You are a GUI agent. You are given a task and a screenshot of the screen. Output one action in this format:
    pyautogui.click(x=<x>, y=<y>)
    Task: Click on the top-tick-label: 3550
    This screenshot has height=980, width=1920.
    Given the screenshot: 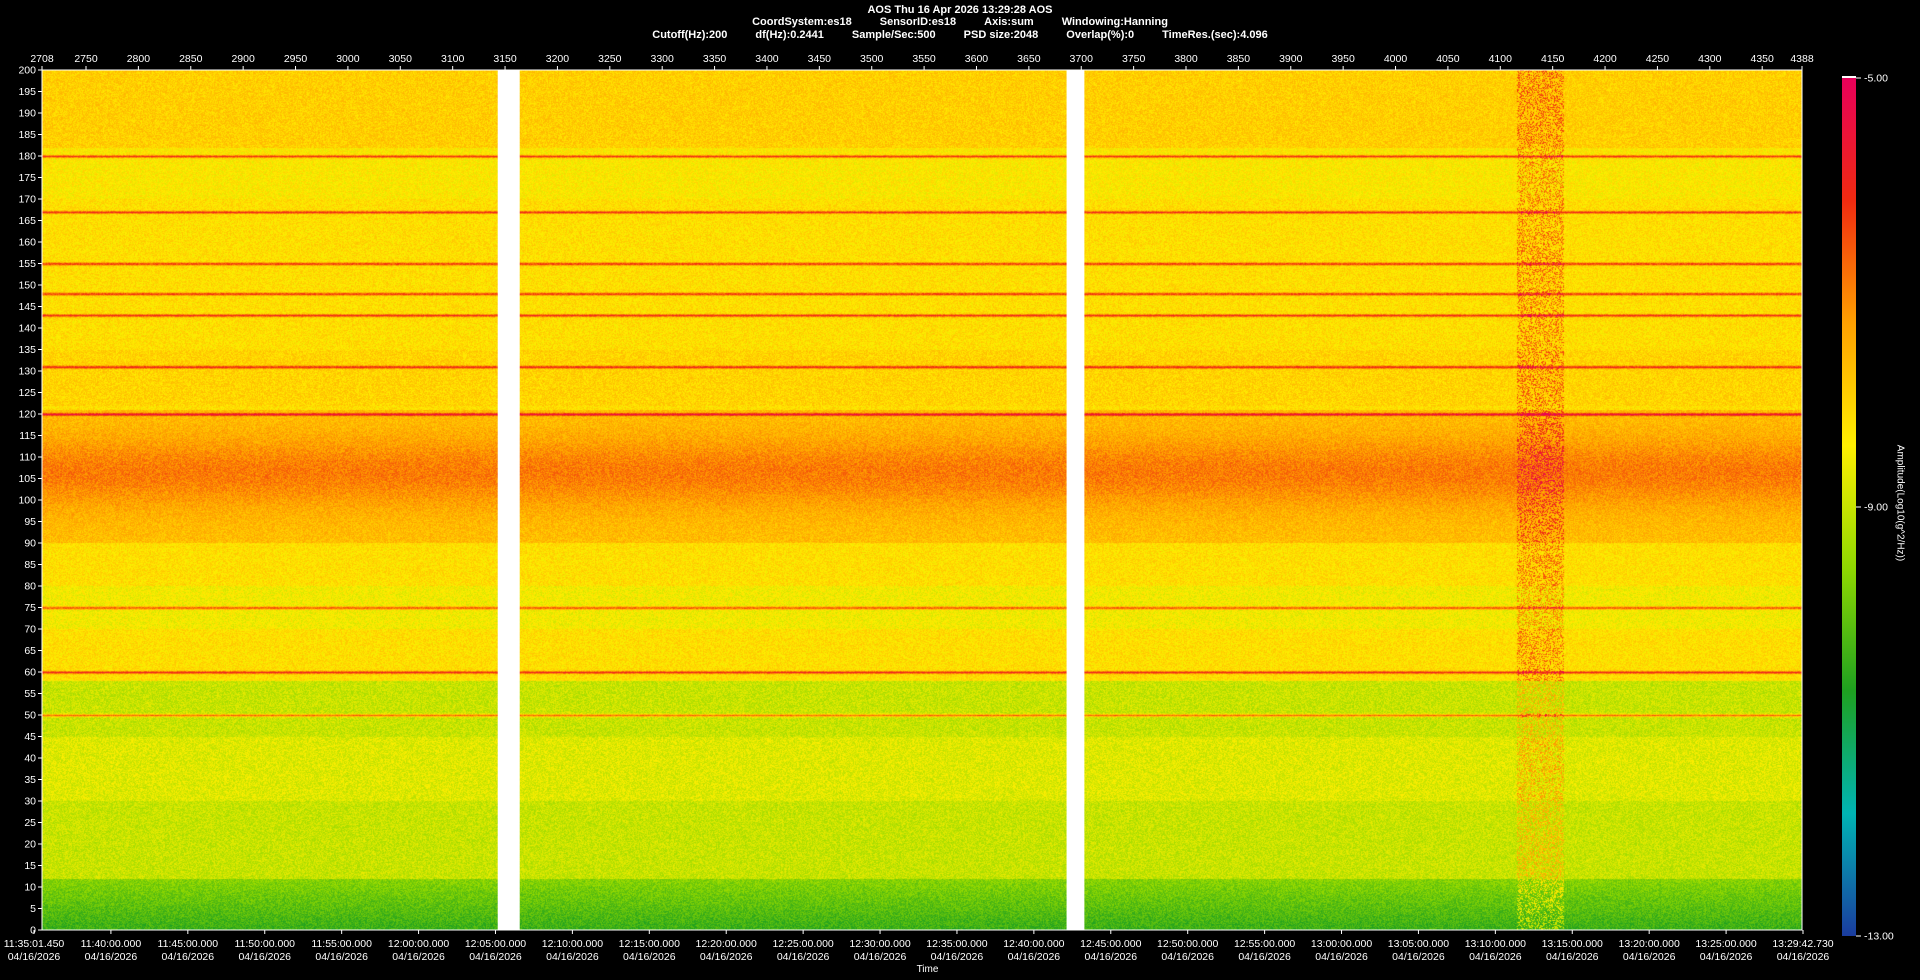 What is the action you would take?
    pyautogui.click(x=924, y=59)
    